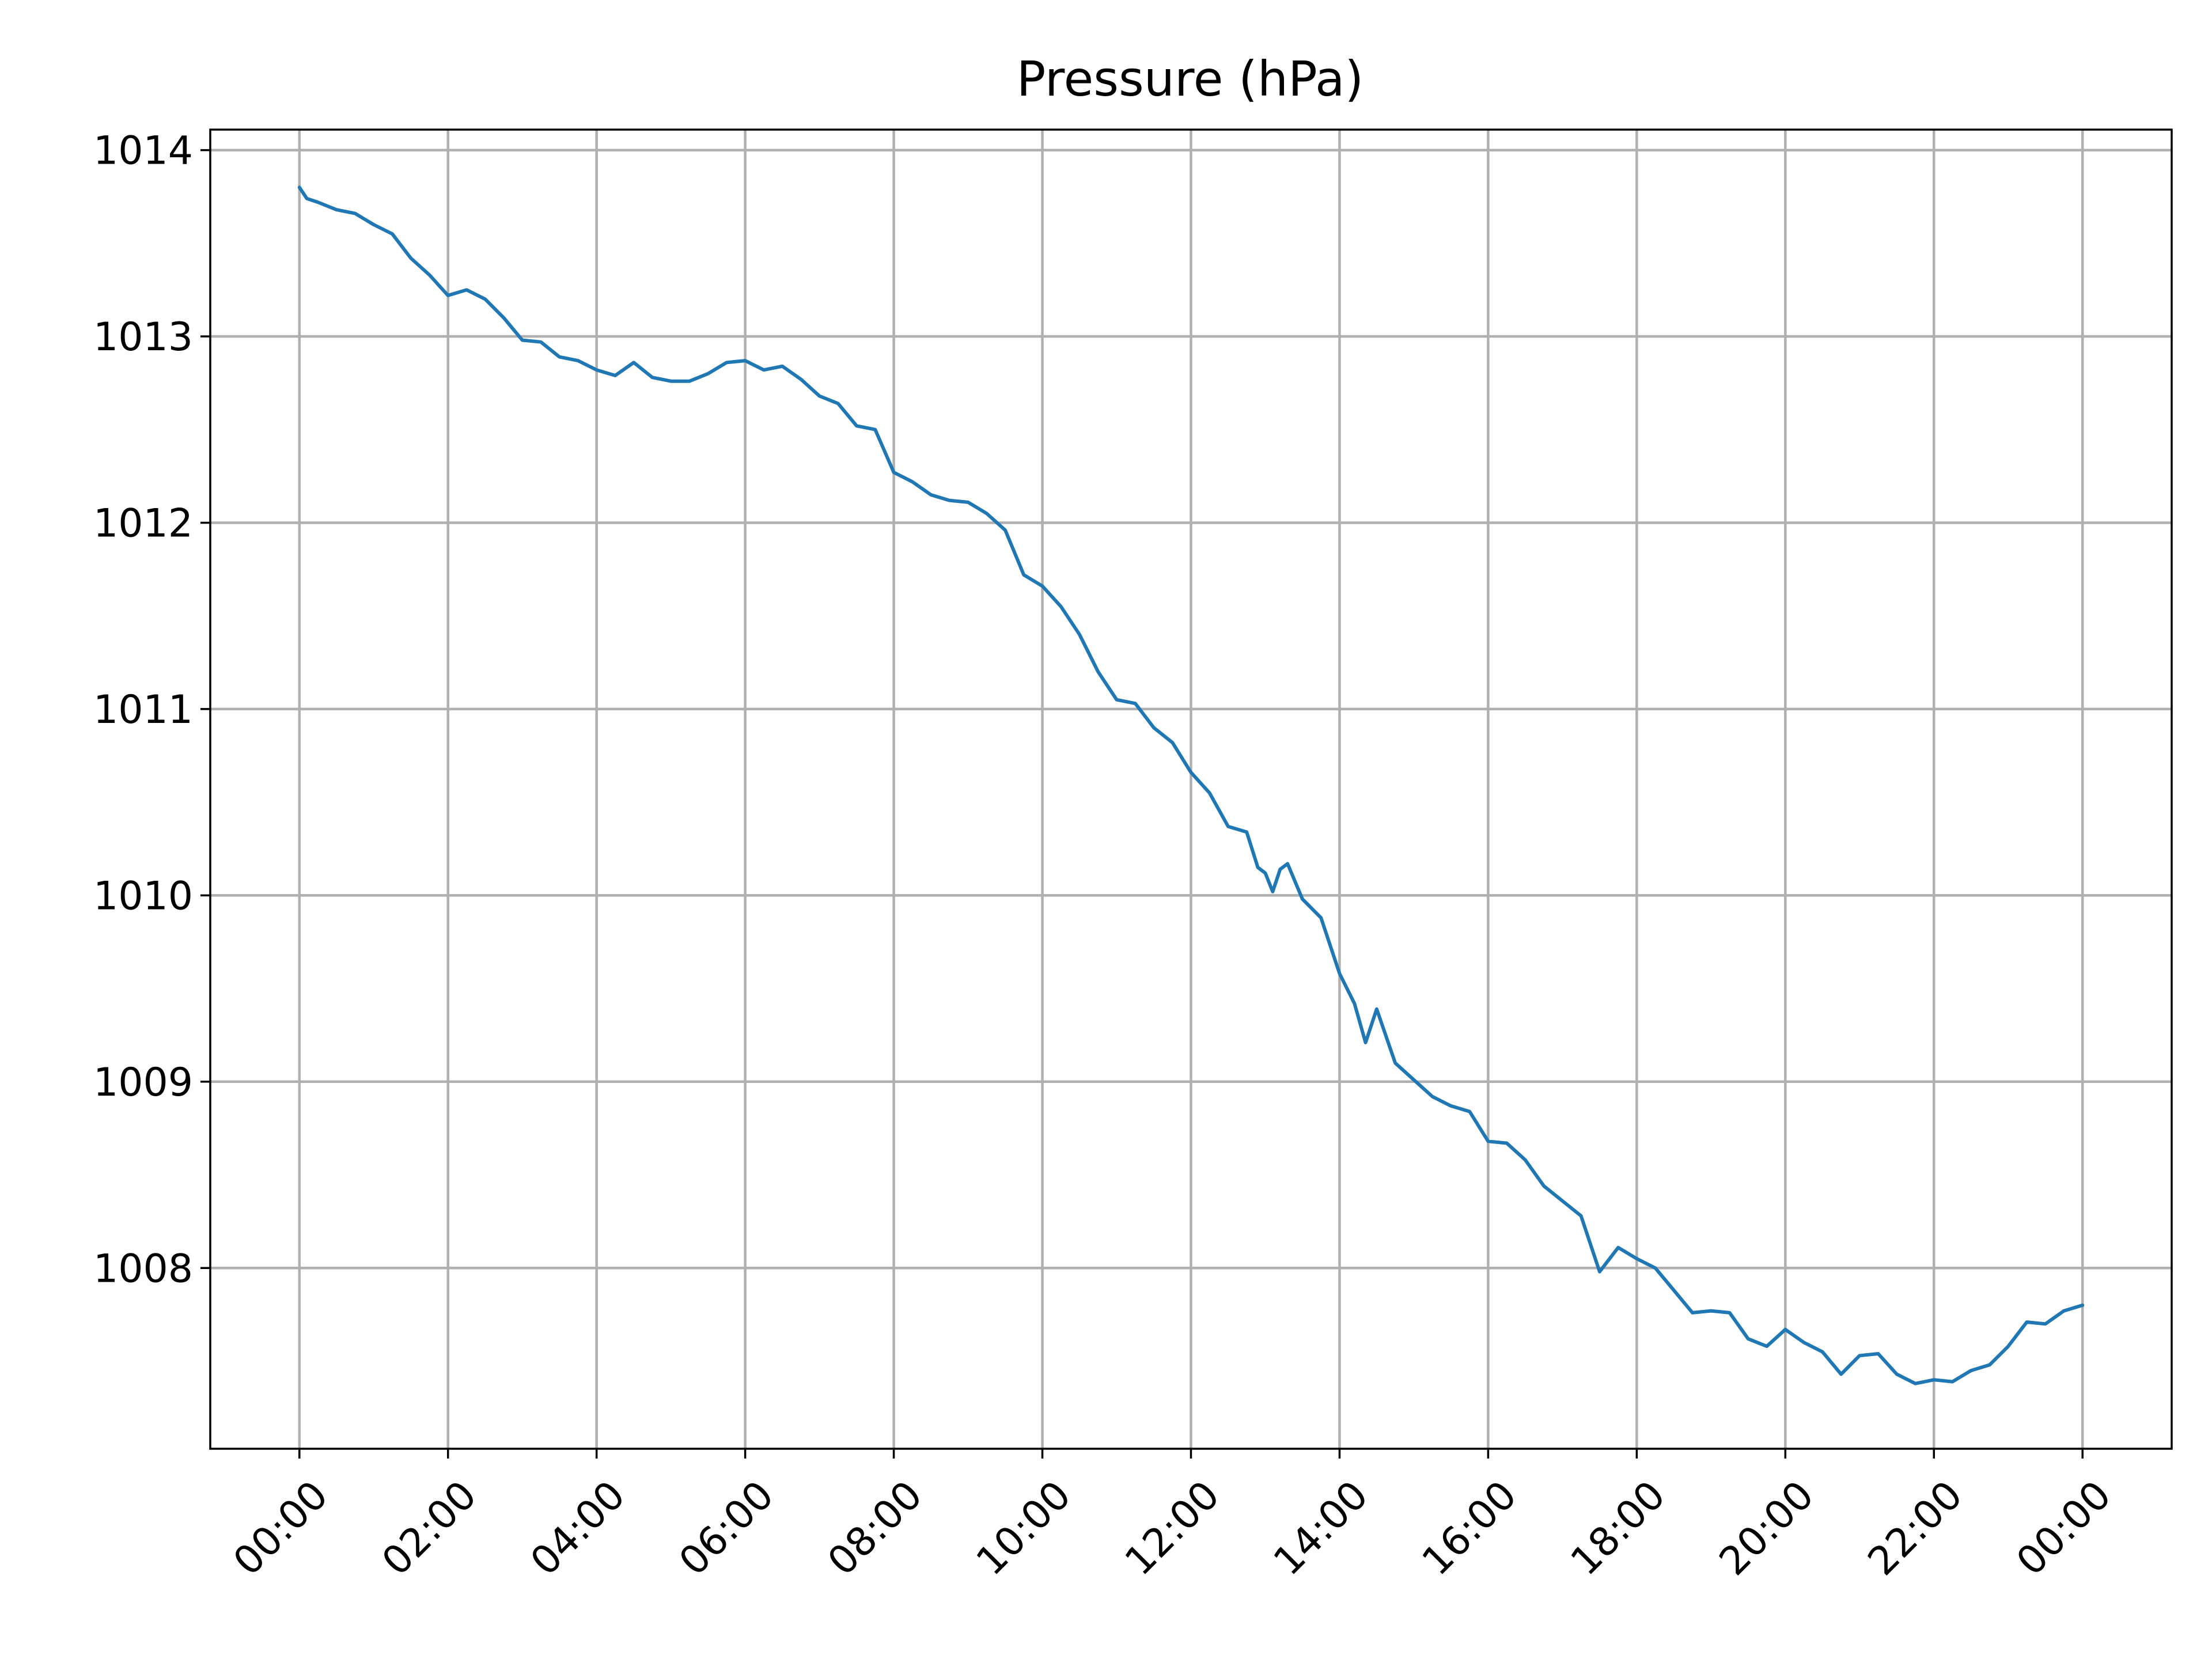  I want to click on y-tick-label: 1011, so click(143, 710).